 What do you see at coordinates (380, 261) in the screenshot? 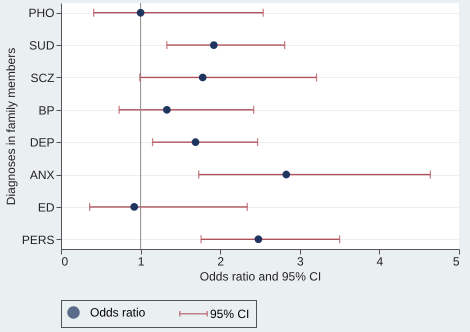
I see `x-tick-label: 4` at bounding box center [380, 261].